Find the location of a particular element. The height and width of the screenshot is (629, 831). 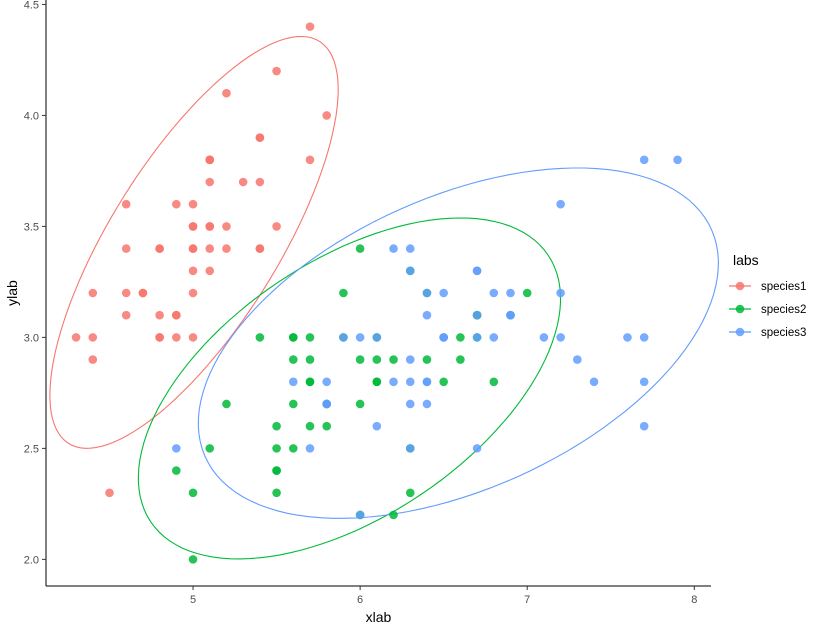

y-tick-label: 2.0 is located at coordinates (31, 560).